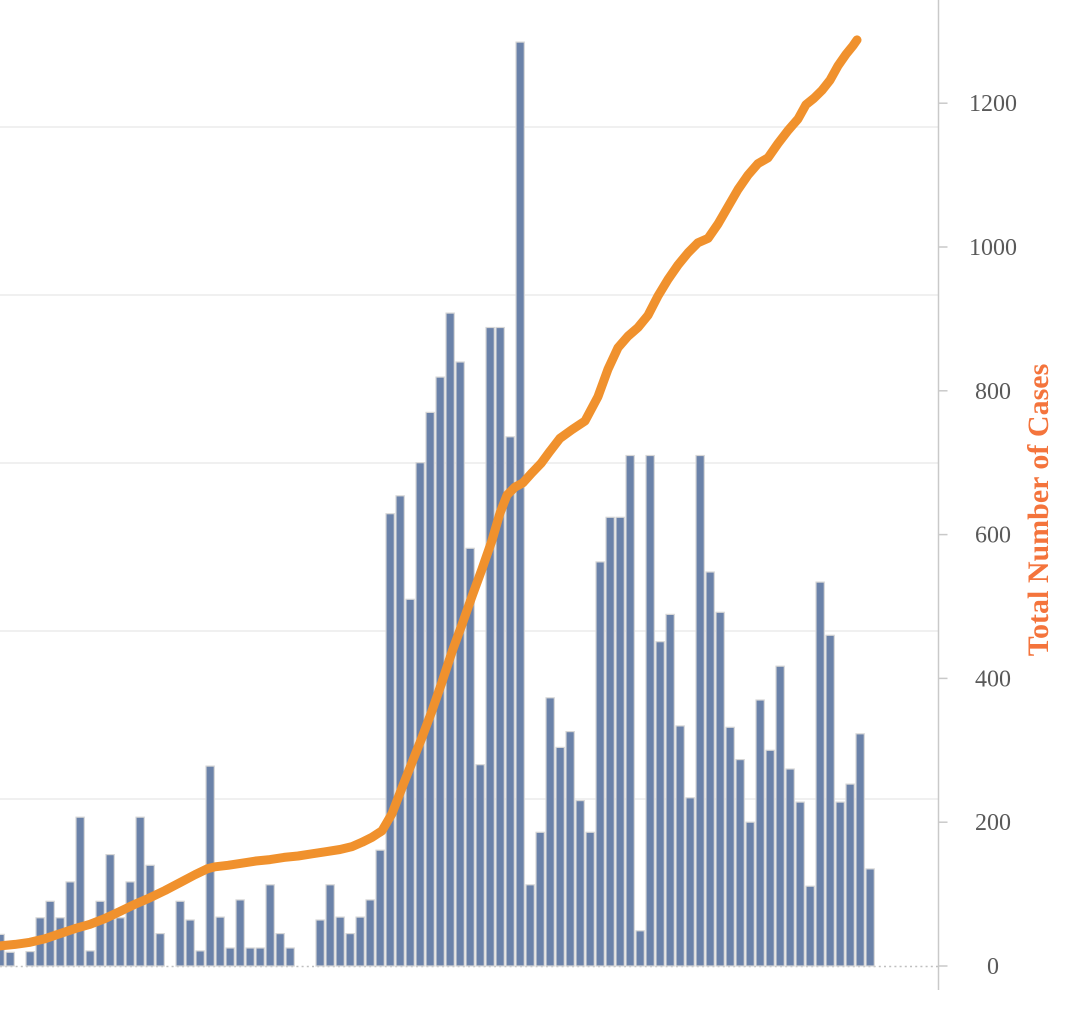 This screenshot has width=1080, height=1010. I want to click on axis-tick-label: 200, so click(993, 823).